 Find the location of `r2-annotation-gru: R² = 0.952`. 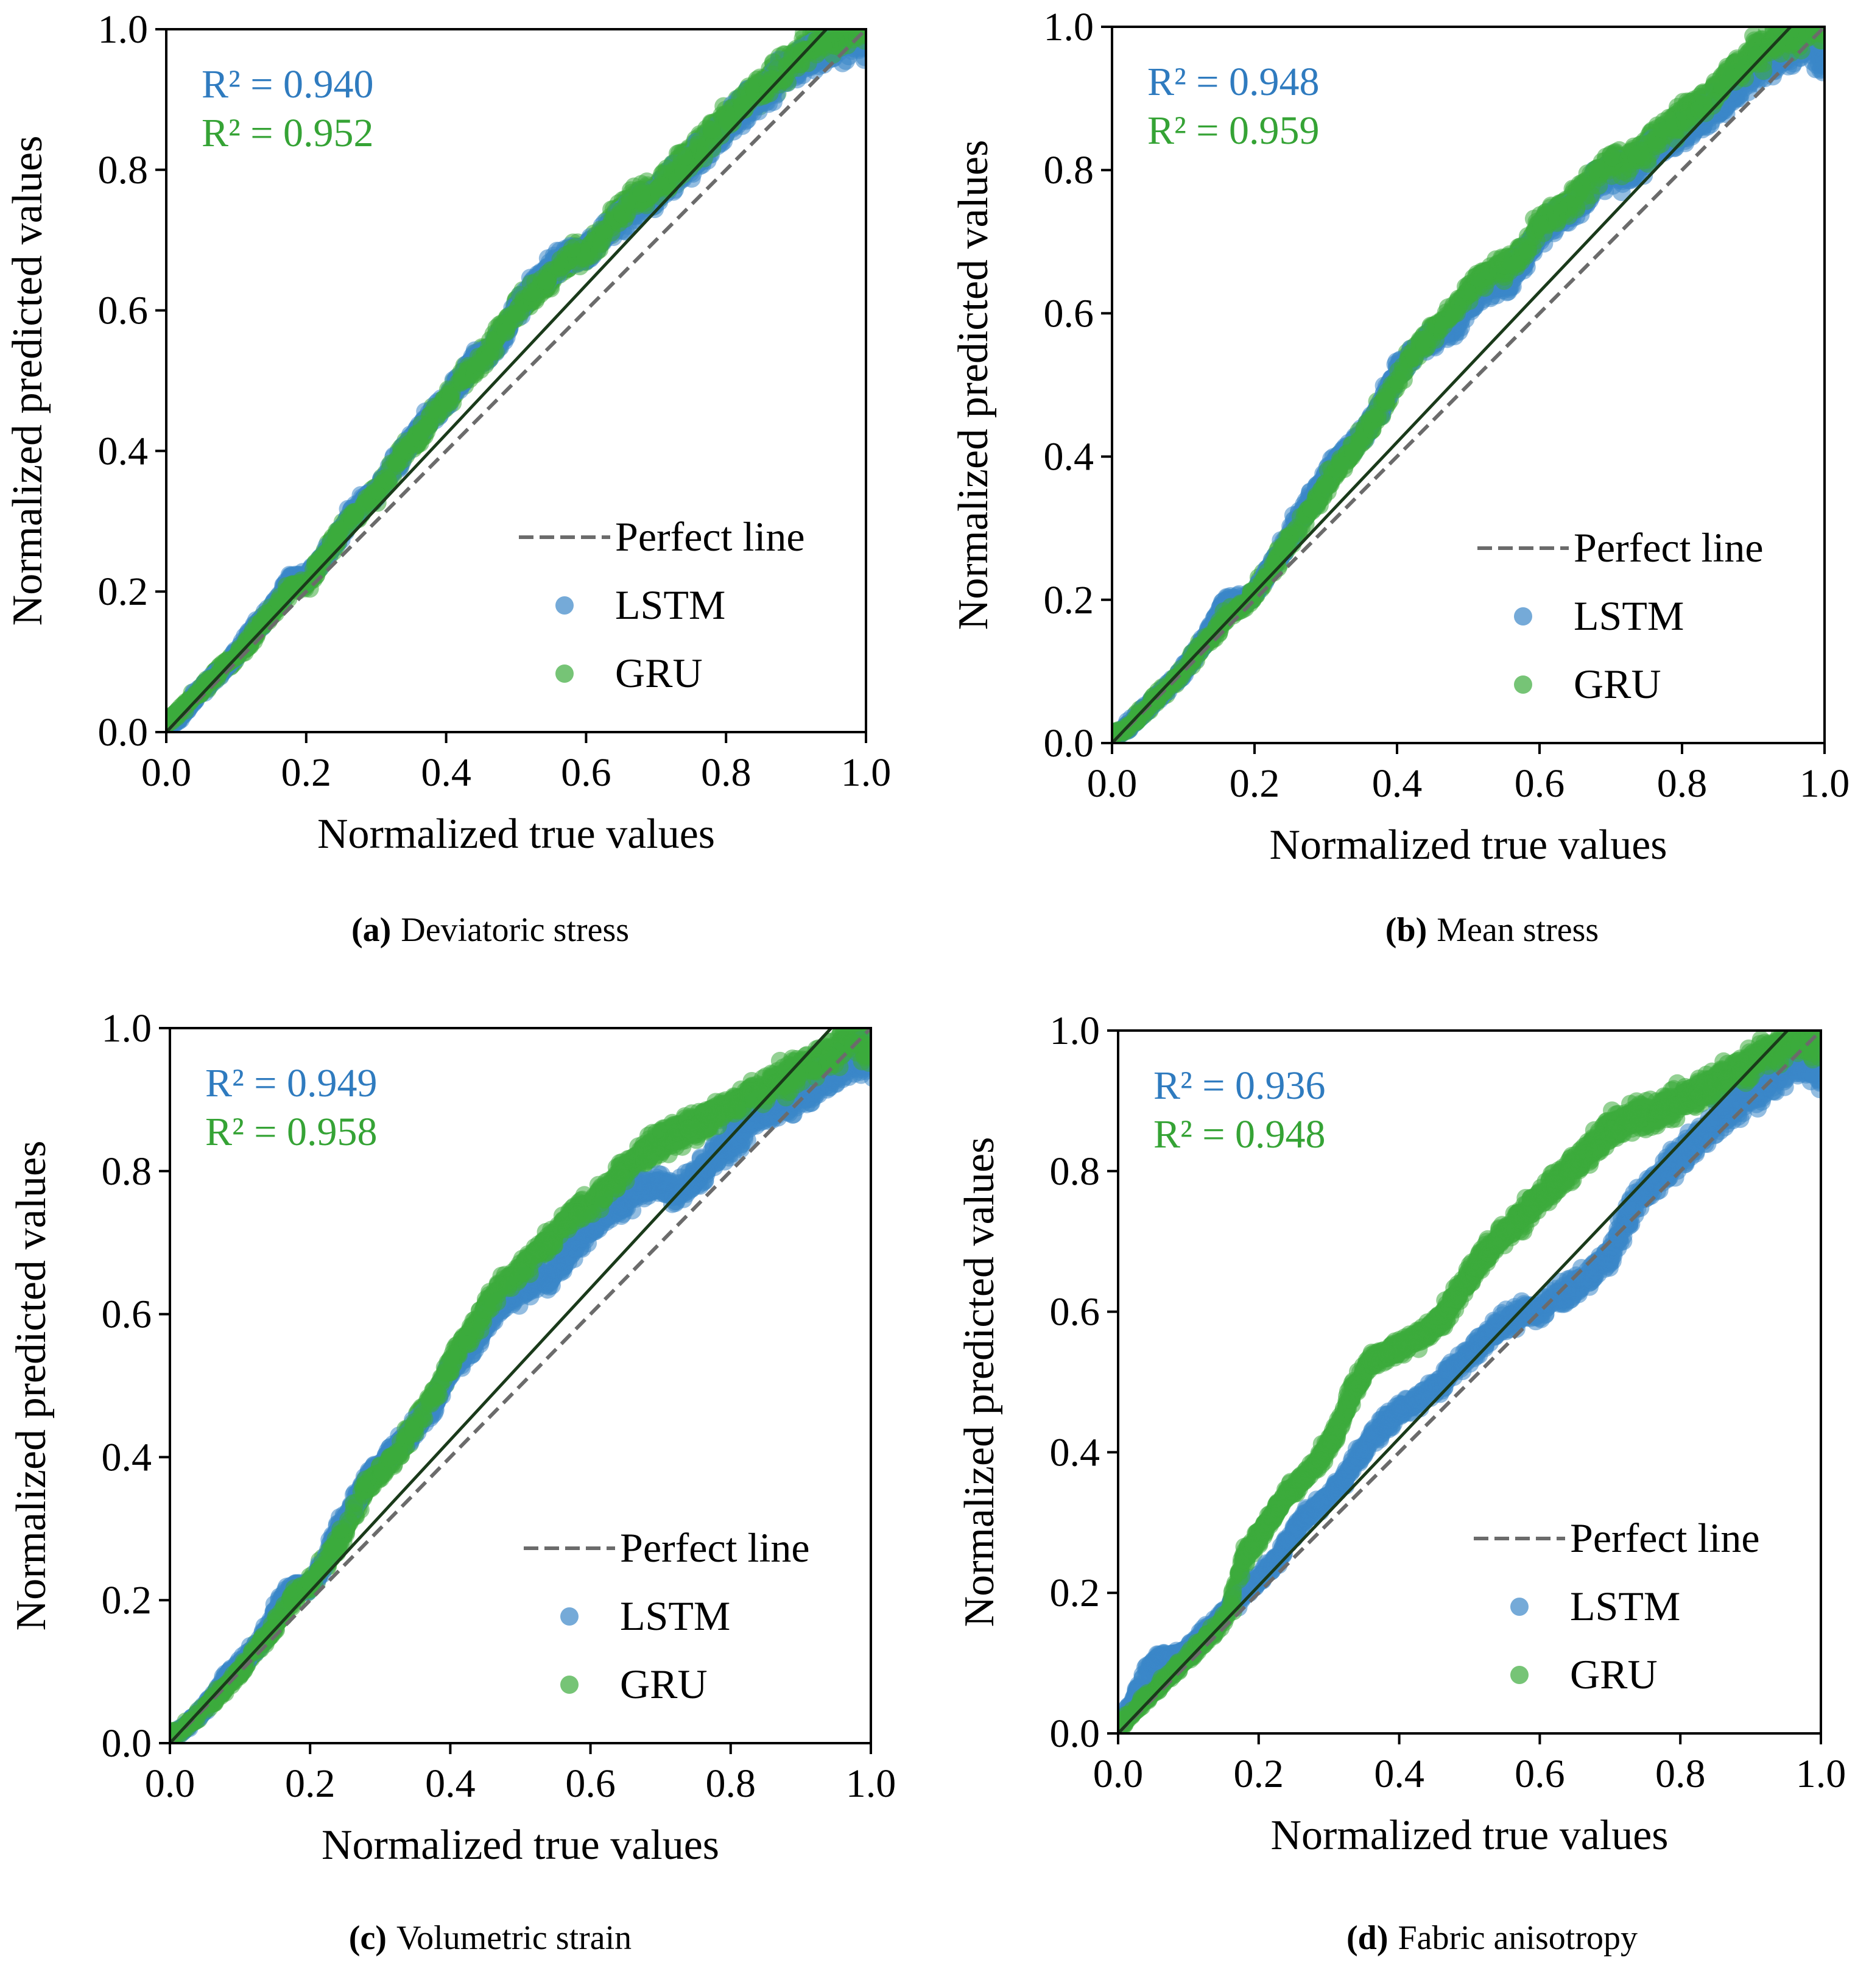

r2-annotation-gru: R² = 0.952 is located at coordinates (288, 133).